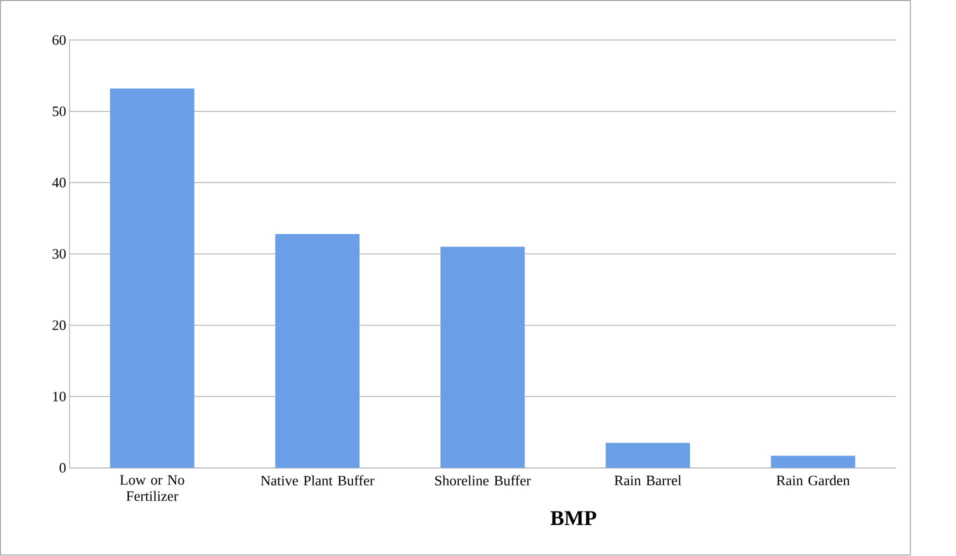 This screenshot has width=956, height=556. What do you see at coordinates (59, 397) in the screenshot?
I see `y-tick-label: 10` at bounding box center [59, 397].